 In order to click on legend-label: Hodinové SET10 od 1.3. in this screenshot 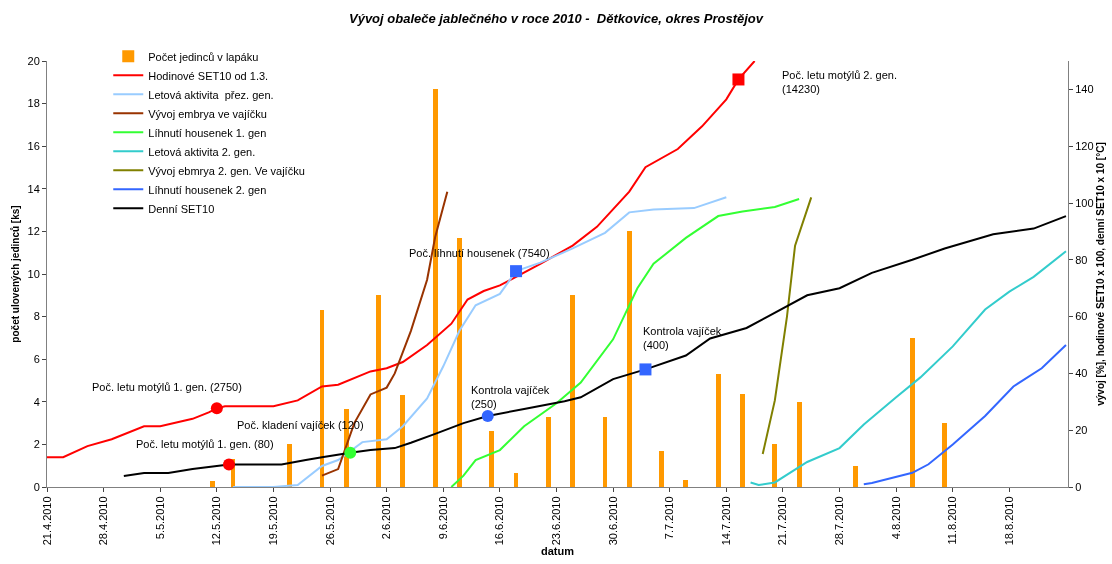, I will do `click(208, 75)`.